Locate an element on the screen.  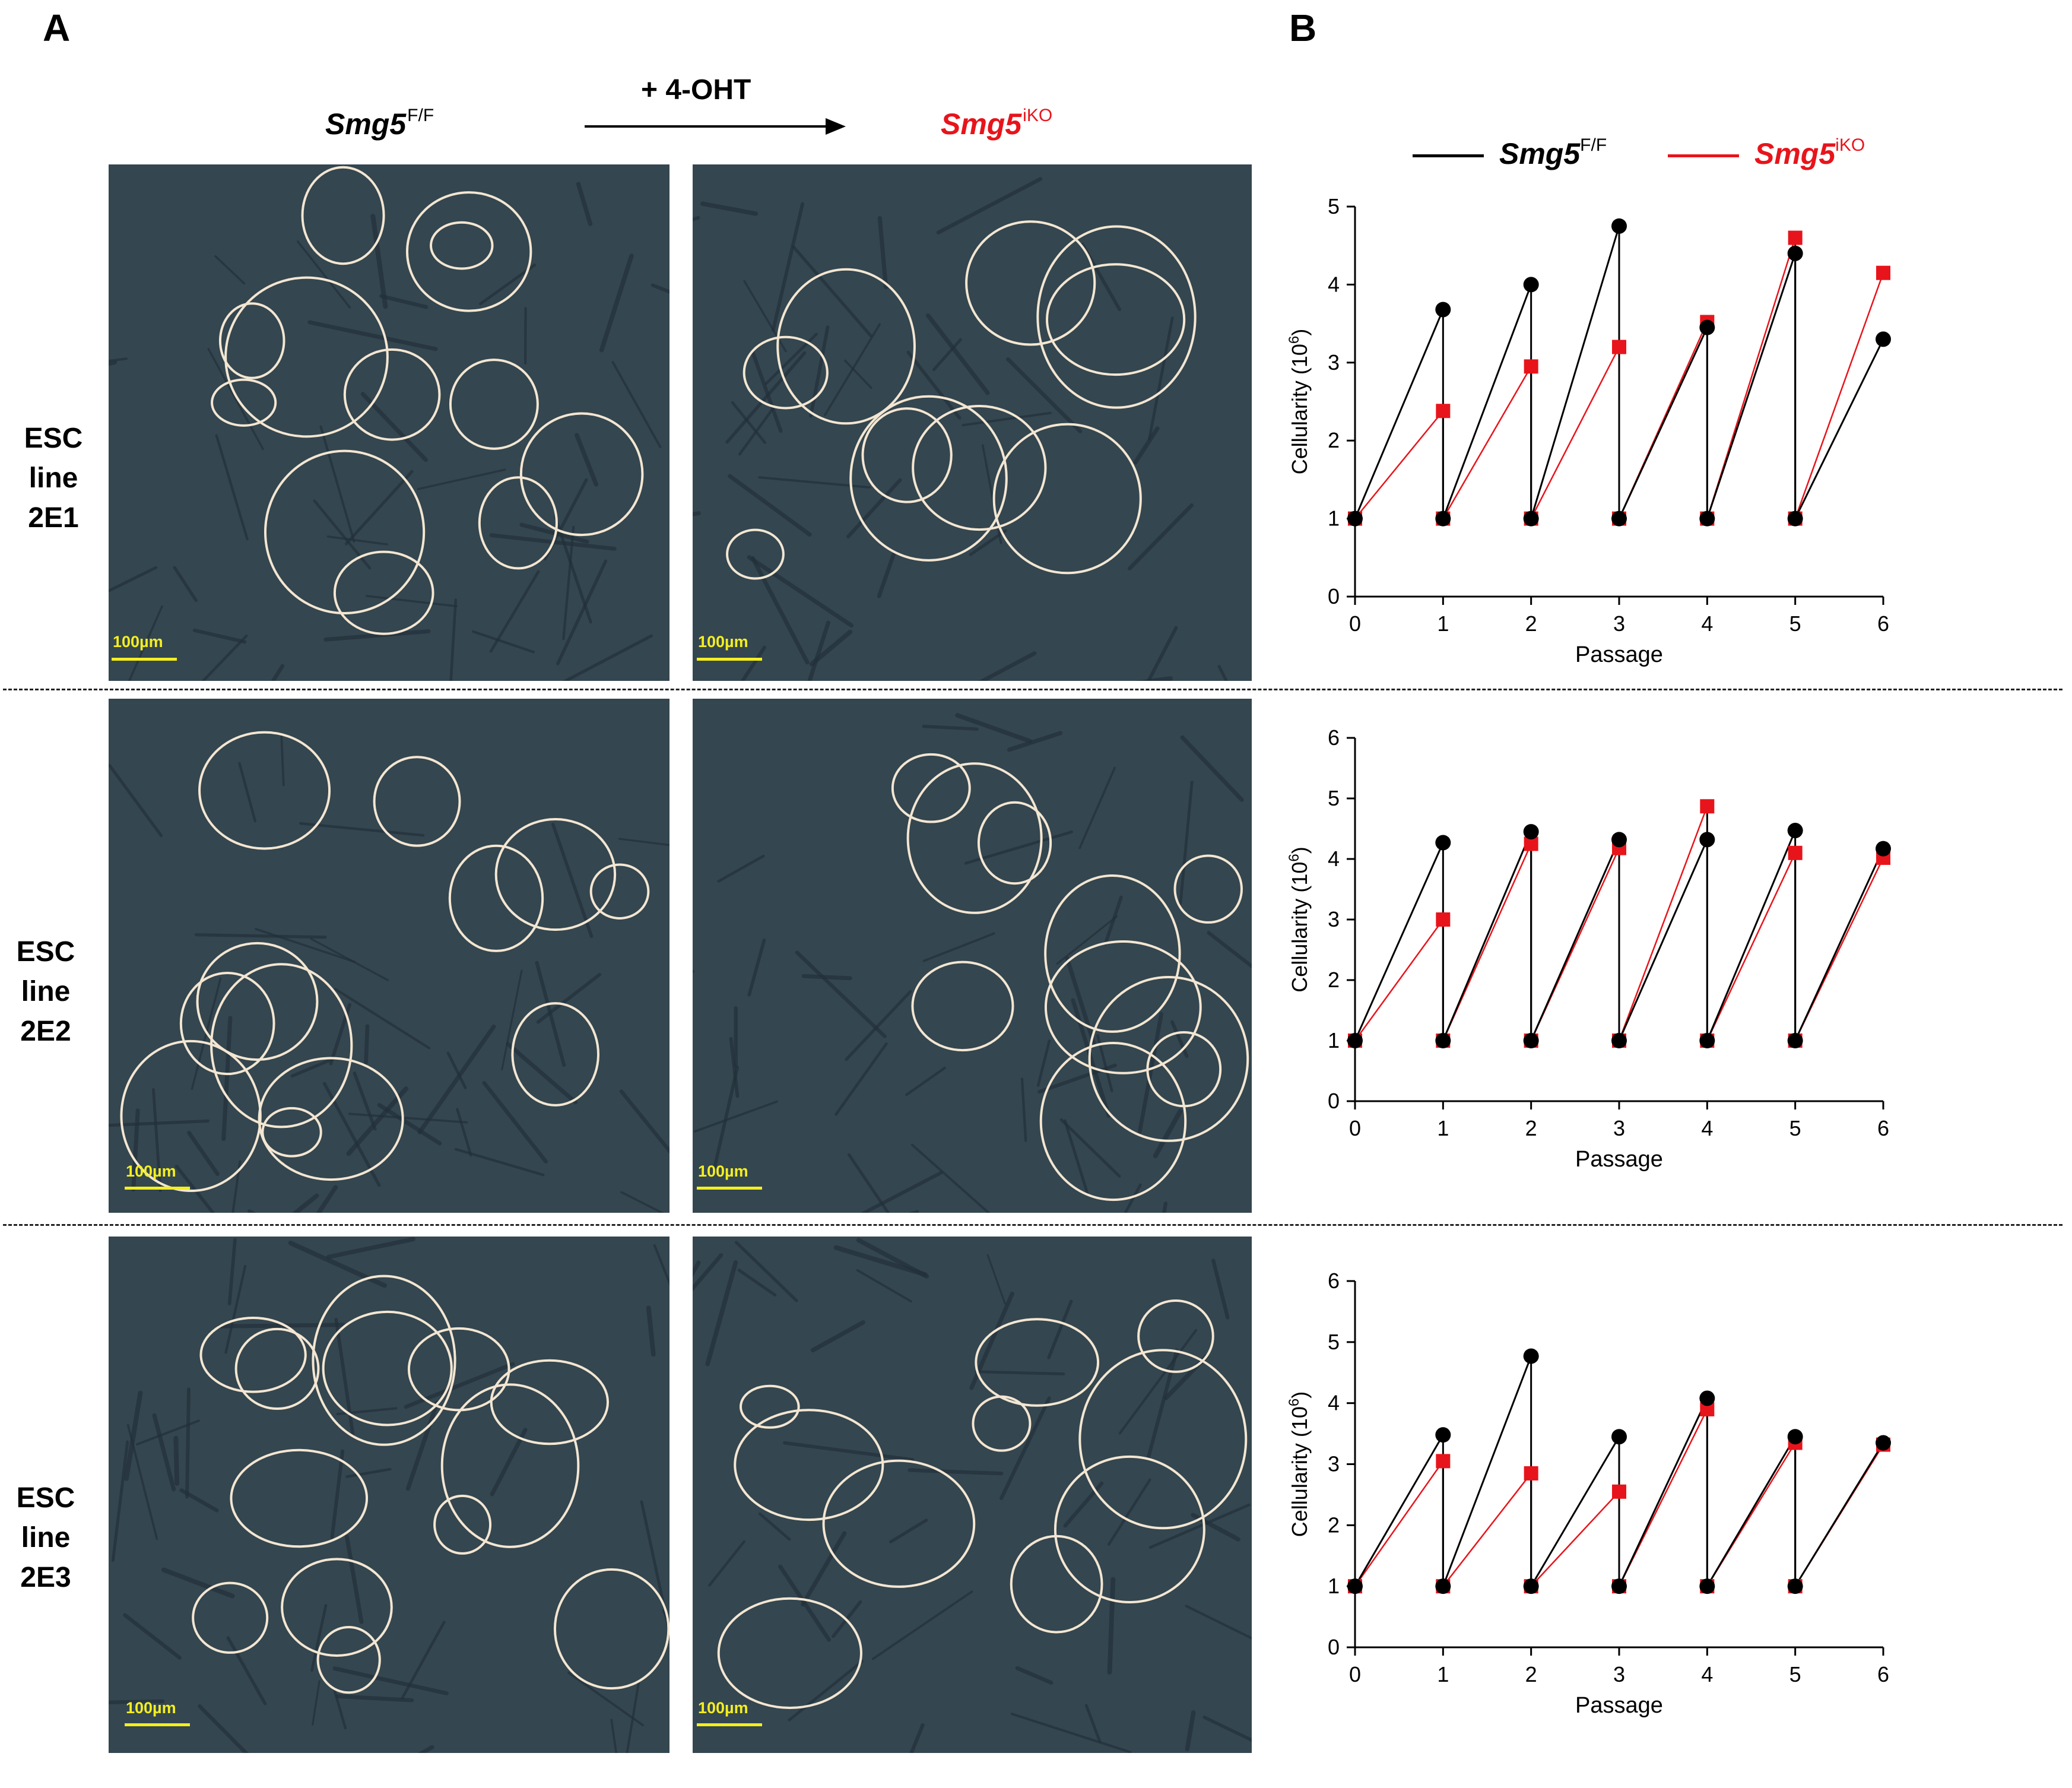
treatment-label: + 4-OHT is located at coordinates (696, 90).